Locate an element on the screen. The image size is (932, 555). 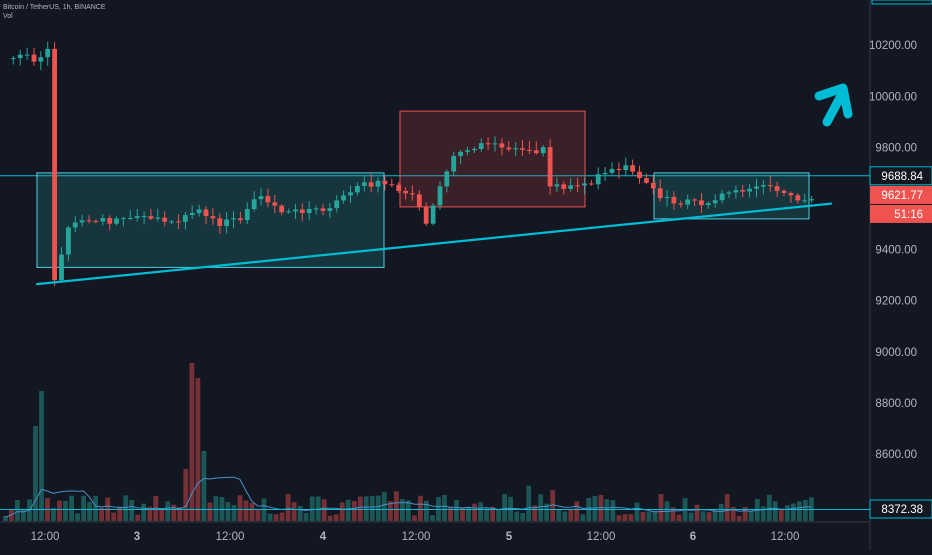
time-tick-label: 12:00 is located at coordinates (416, 537).